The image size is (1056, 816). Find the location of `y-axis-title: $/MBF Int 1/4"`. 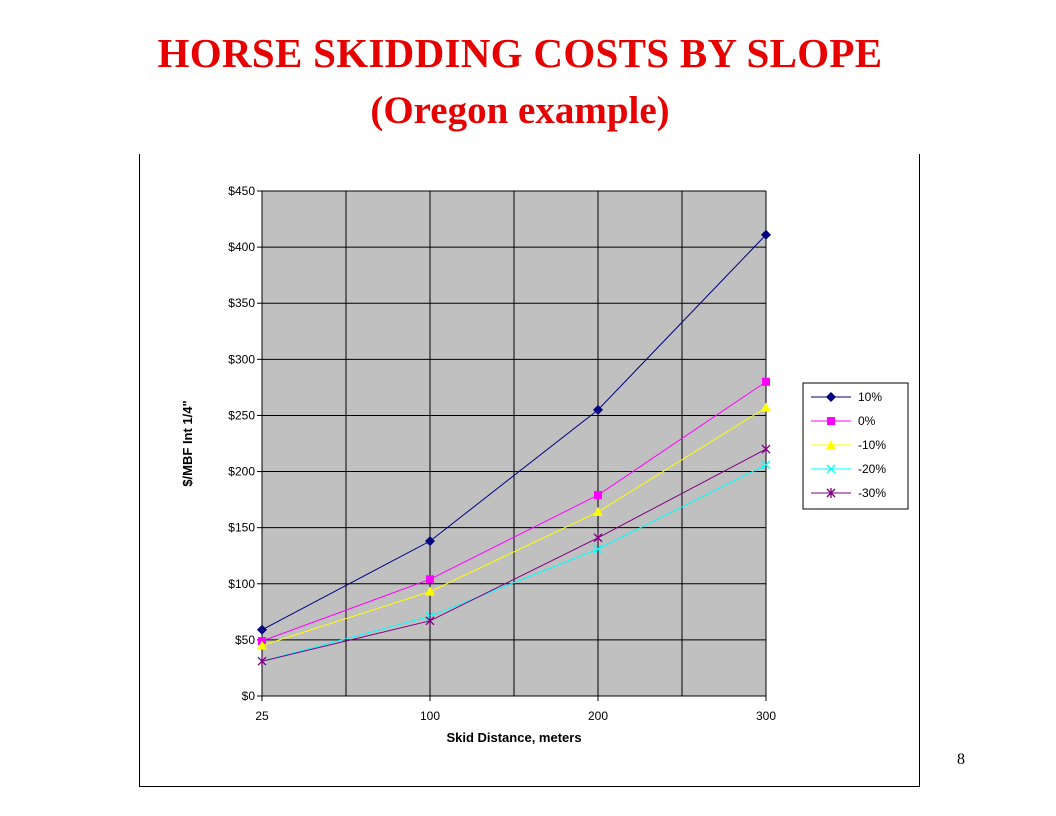

y-axis-title: $/MBF Int 1/4" is located at coordinates (187, 443).